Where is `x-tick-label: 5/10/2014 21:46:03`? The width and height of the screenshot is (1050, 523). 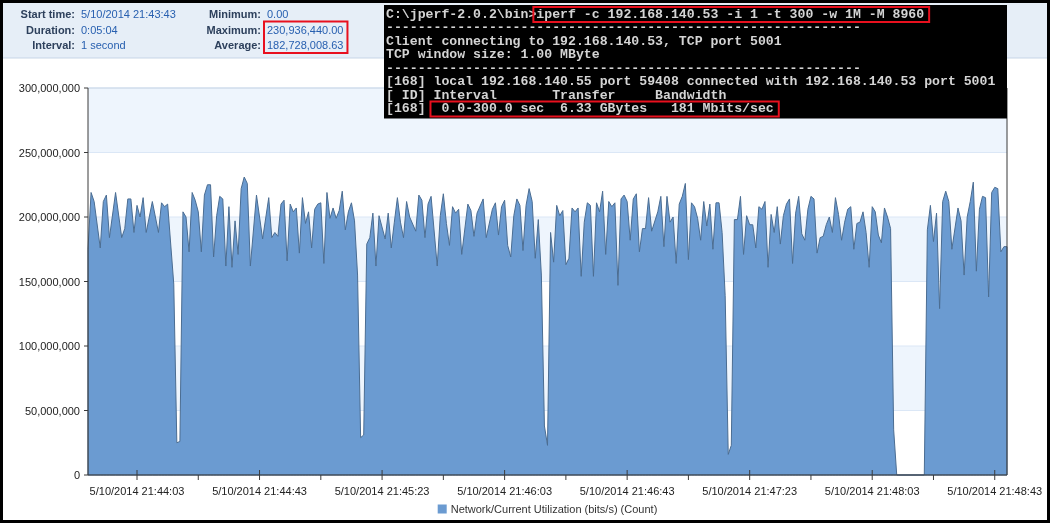 x-tick-label: 5/10/2014 21:46:03 is located at coordinates (505, 491).